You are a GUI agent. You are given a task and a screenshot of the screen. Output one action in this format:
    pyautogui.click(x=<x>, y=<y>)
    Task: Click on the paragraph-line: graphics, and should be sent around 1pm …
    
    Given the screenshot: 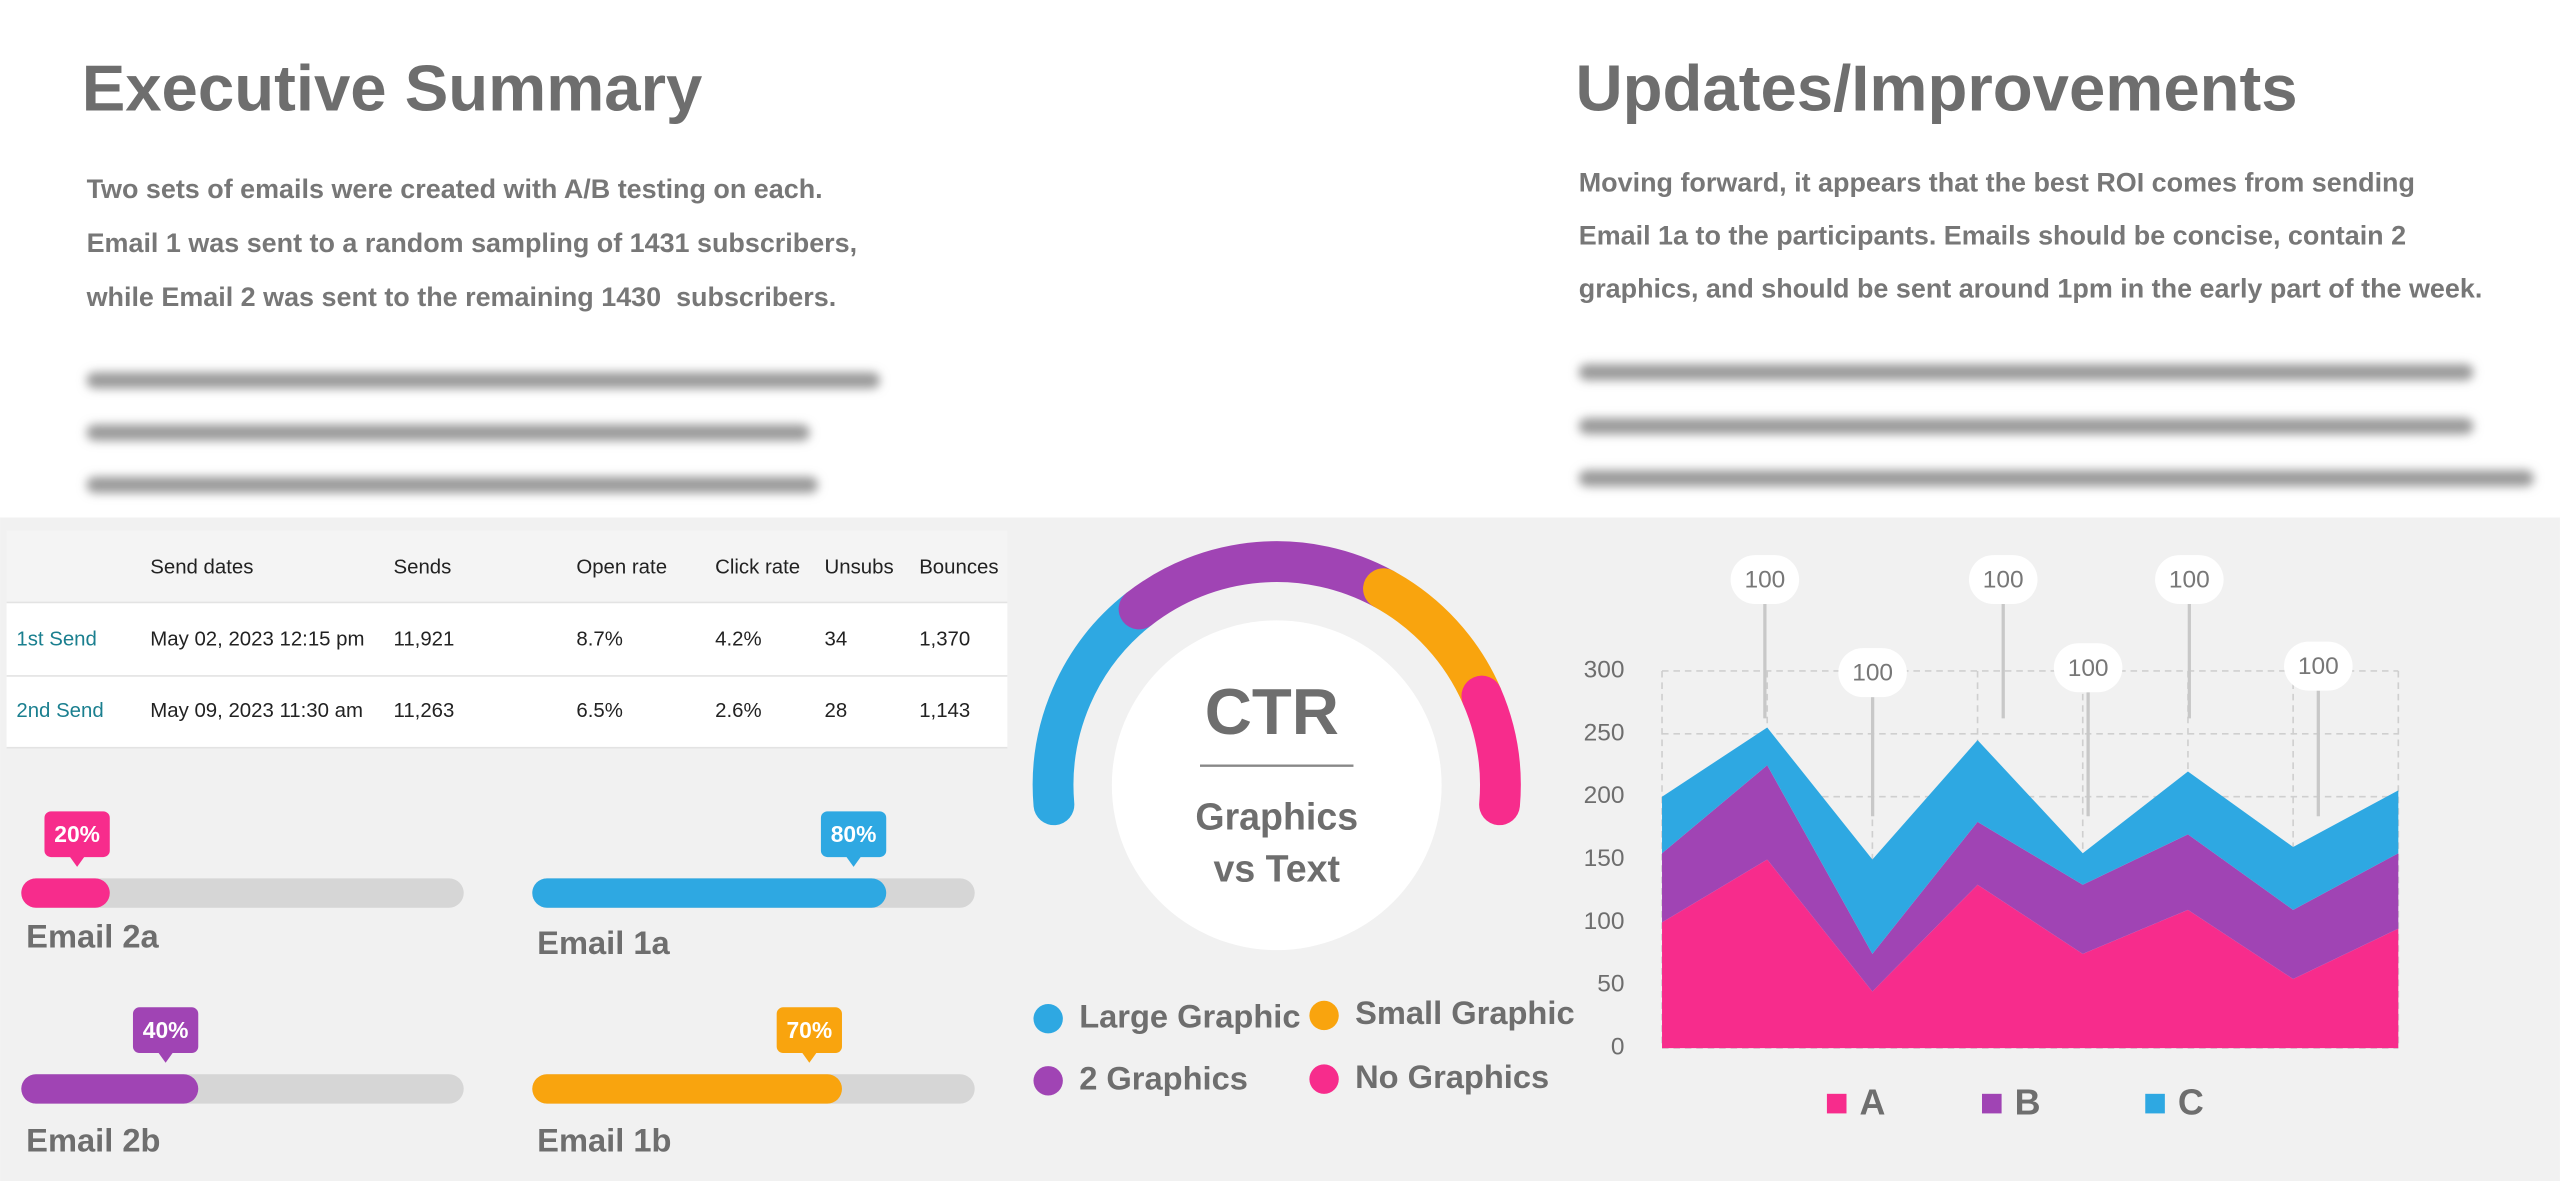 What is the action you would take?
    pyautogui.click(x=2031, y=289)
    